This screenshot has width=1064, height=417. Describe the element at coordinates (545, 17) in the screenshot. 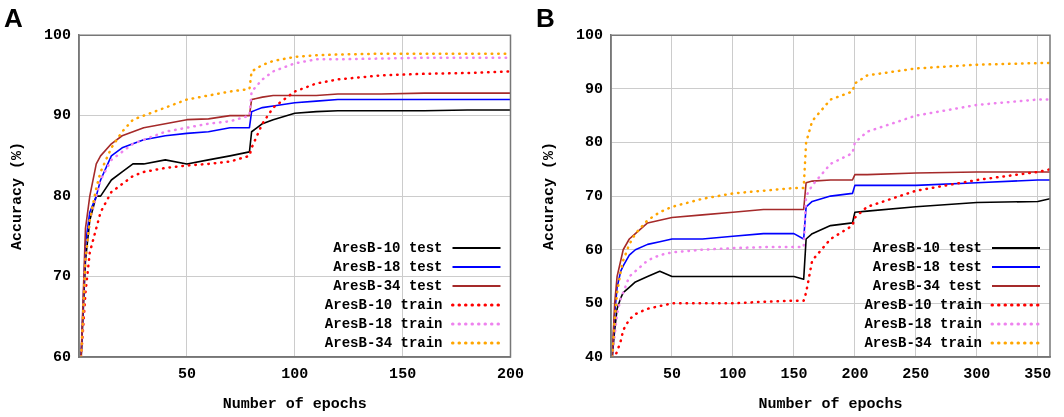

I see `chart-title: B` at that location.